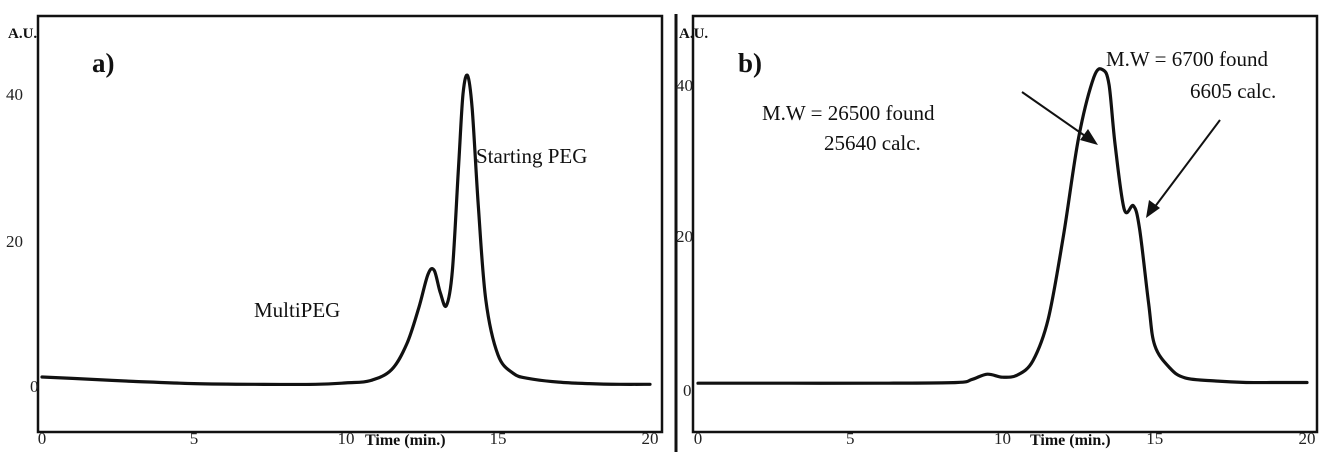  Describe the element at coordinates (346, 438) in the screenshot. I see `panel-a-xtick-10: 10` at that location.